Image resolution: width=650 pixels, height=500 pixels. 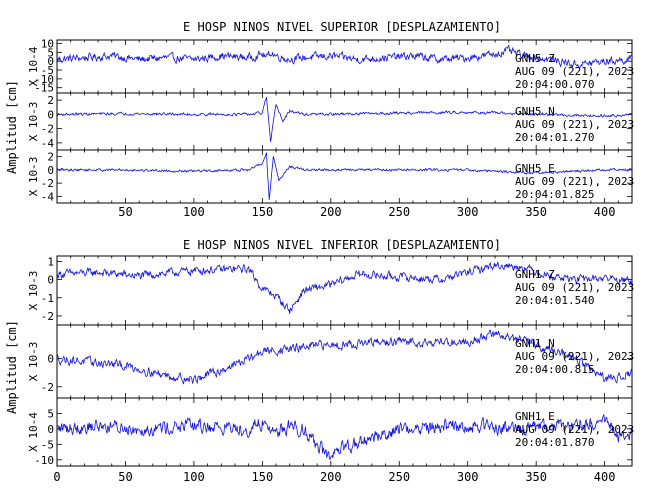 What do you see at coordinates (50, 261) in the screenshot?
I see `y-tick-label: 1` at bounding box center [50, 261].